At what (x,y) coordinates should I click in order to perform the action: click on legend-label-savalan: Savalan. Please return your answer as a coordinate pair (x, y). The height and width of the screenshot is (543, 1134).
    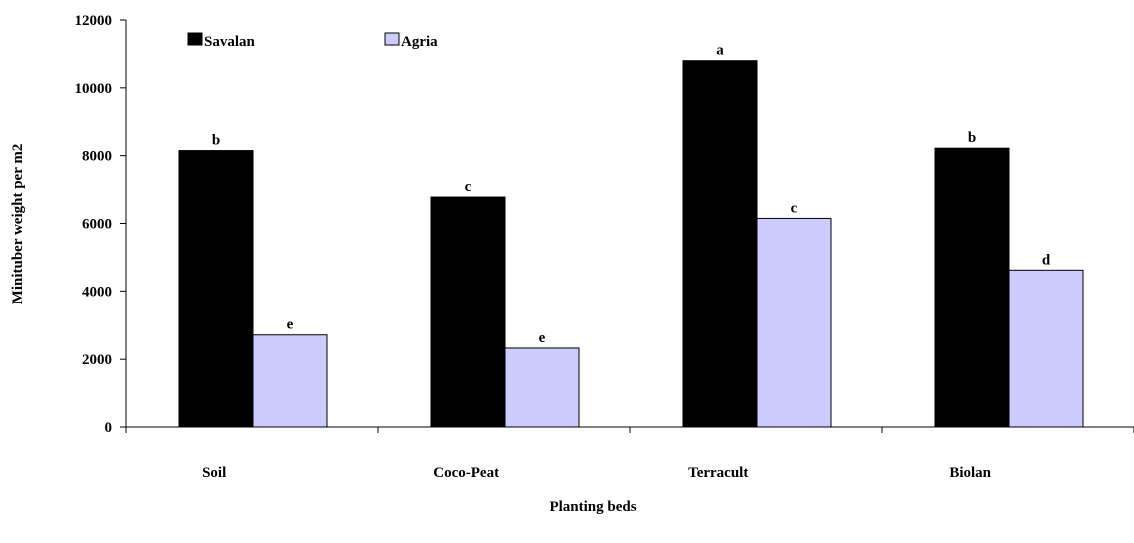
    Looking at the image, I should click on (230, 42).